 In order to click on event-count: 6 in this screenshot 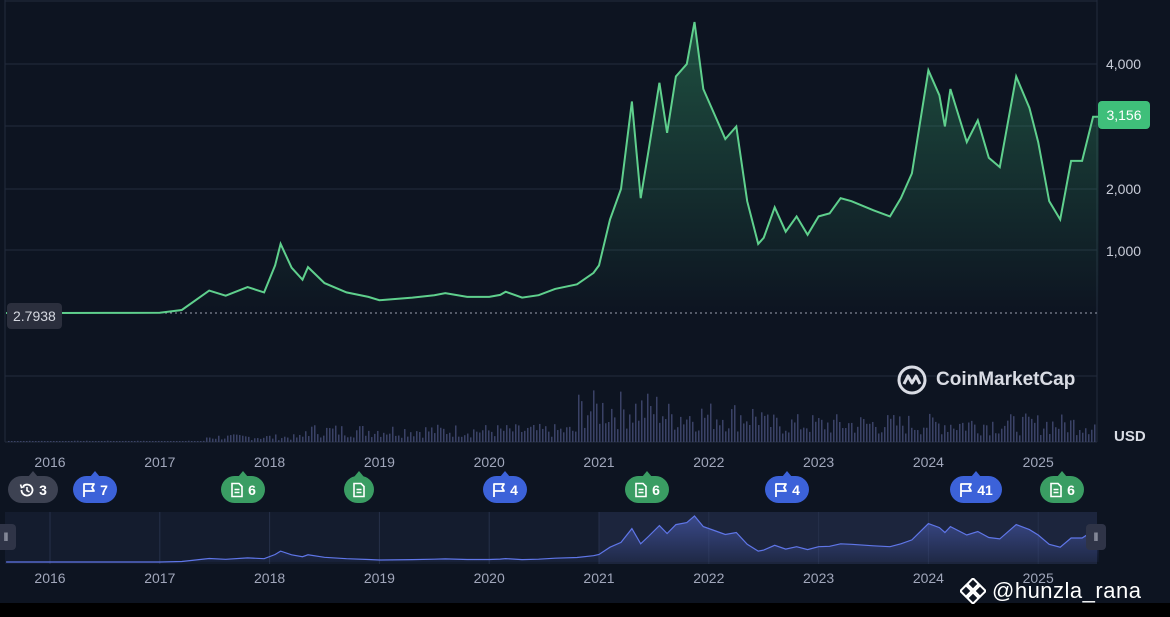, I will do `click(252, 489)`.